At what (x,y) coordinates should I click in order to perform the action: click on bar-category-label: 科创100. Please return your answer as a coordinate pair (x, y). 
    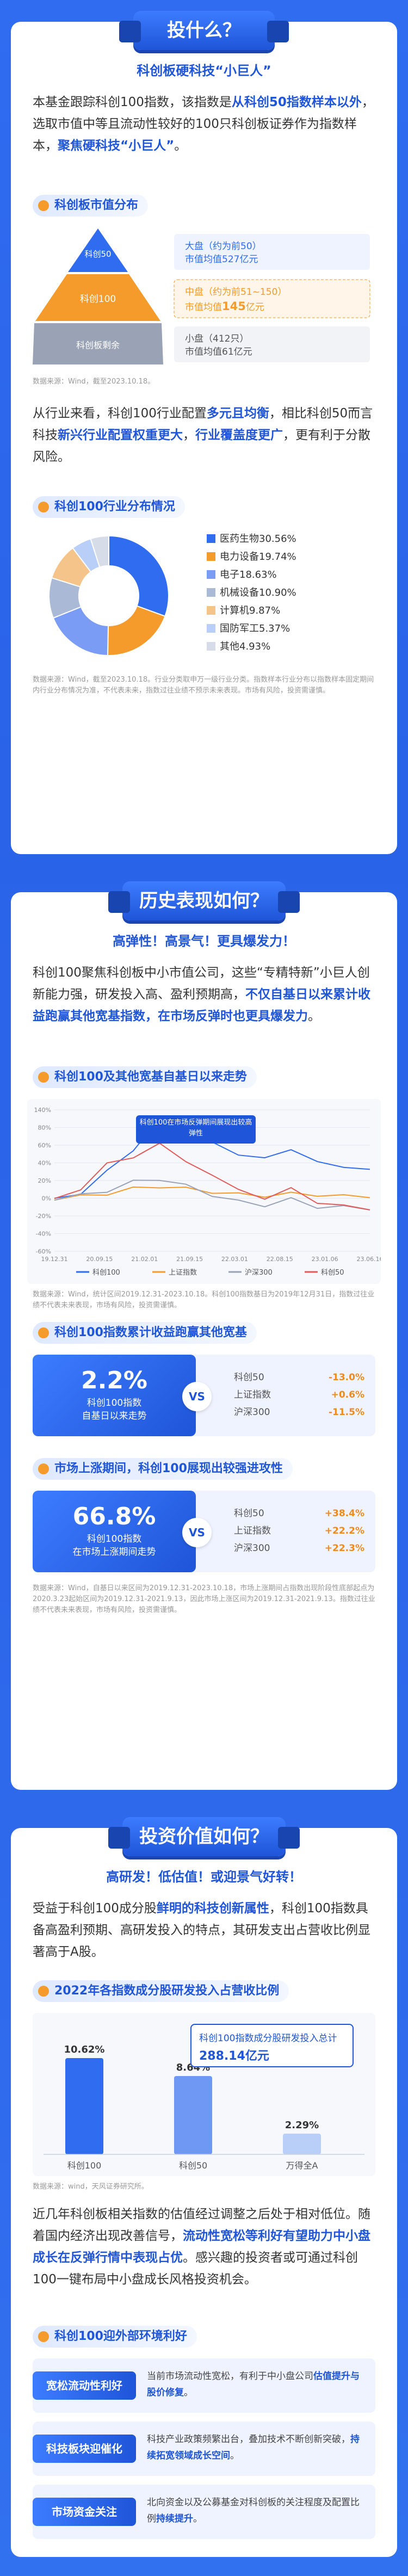
    Looking at the image, I should click on (84, 2166).